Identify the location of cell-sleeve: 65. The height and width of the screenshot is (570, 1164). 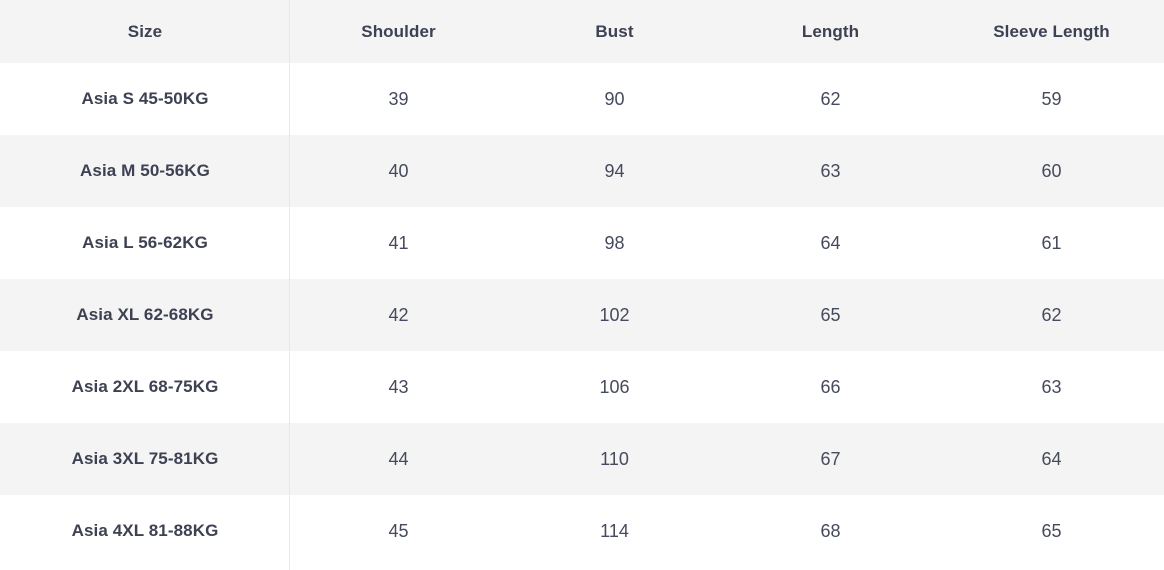
(1051, 530).